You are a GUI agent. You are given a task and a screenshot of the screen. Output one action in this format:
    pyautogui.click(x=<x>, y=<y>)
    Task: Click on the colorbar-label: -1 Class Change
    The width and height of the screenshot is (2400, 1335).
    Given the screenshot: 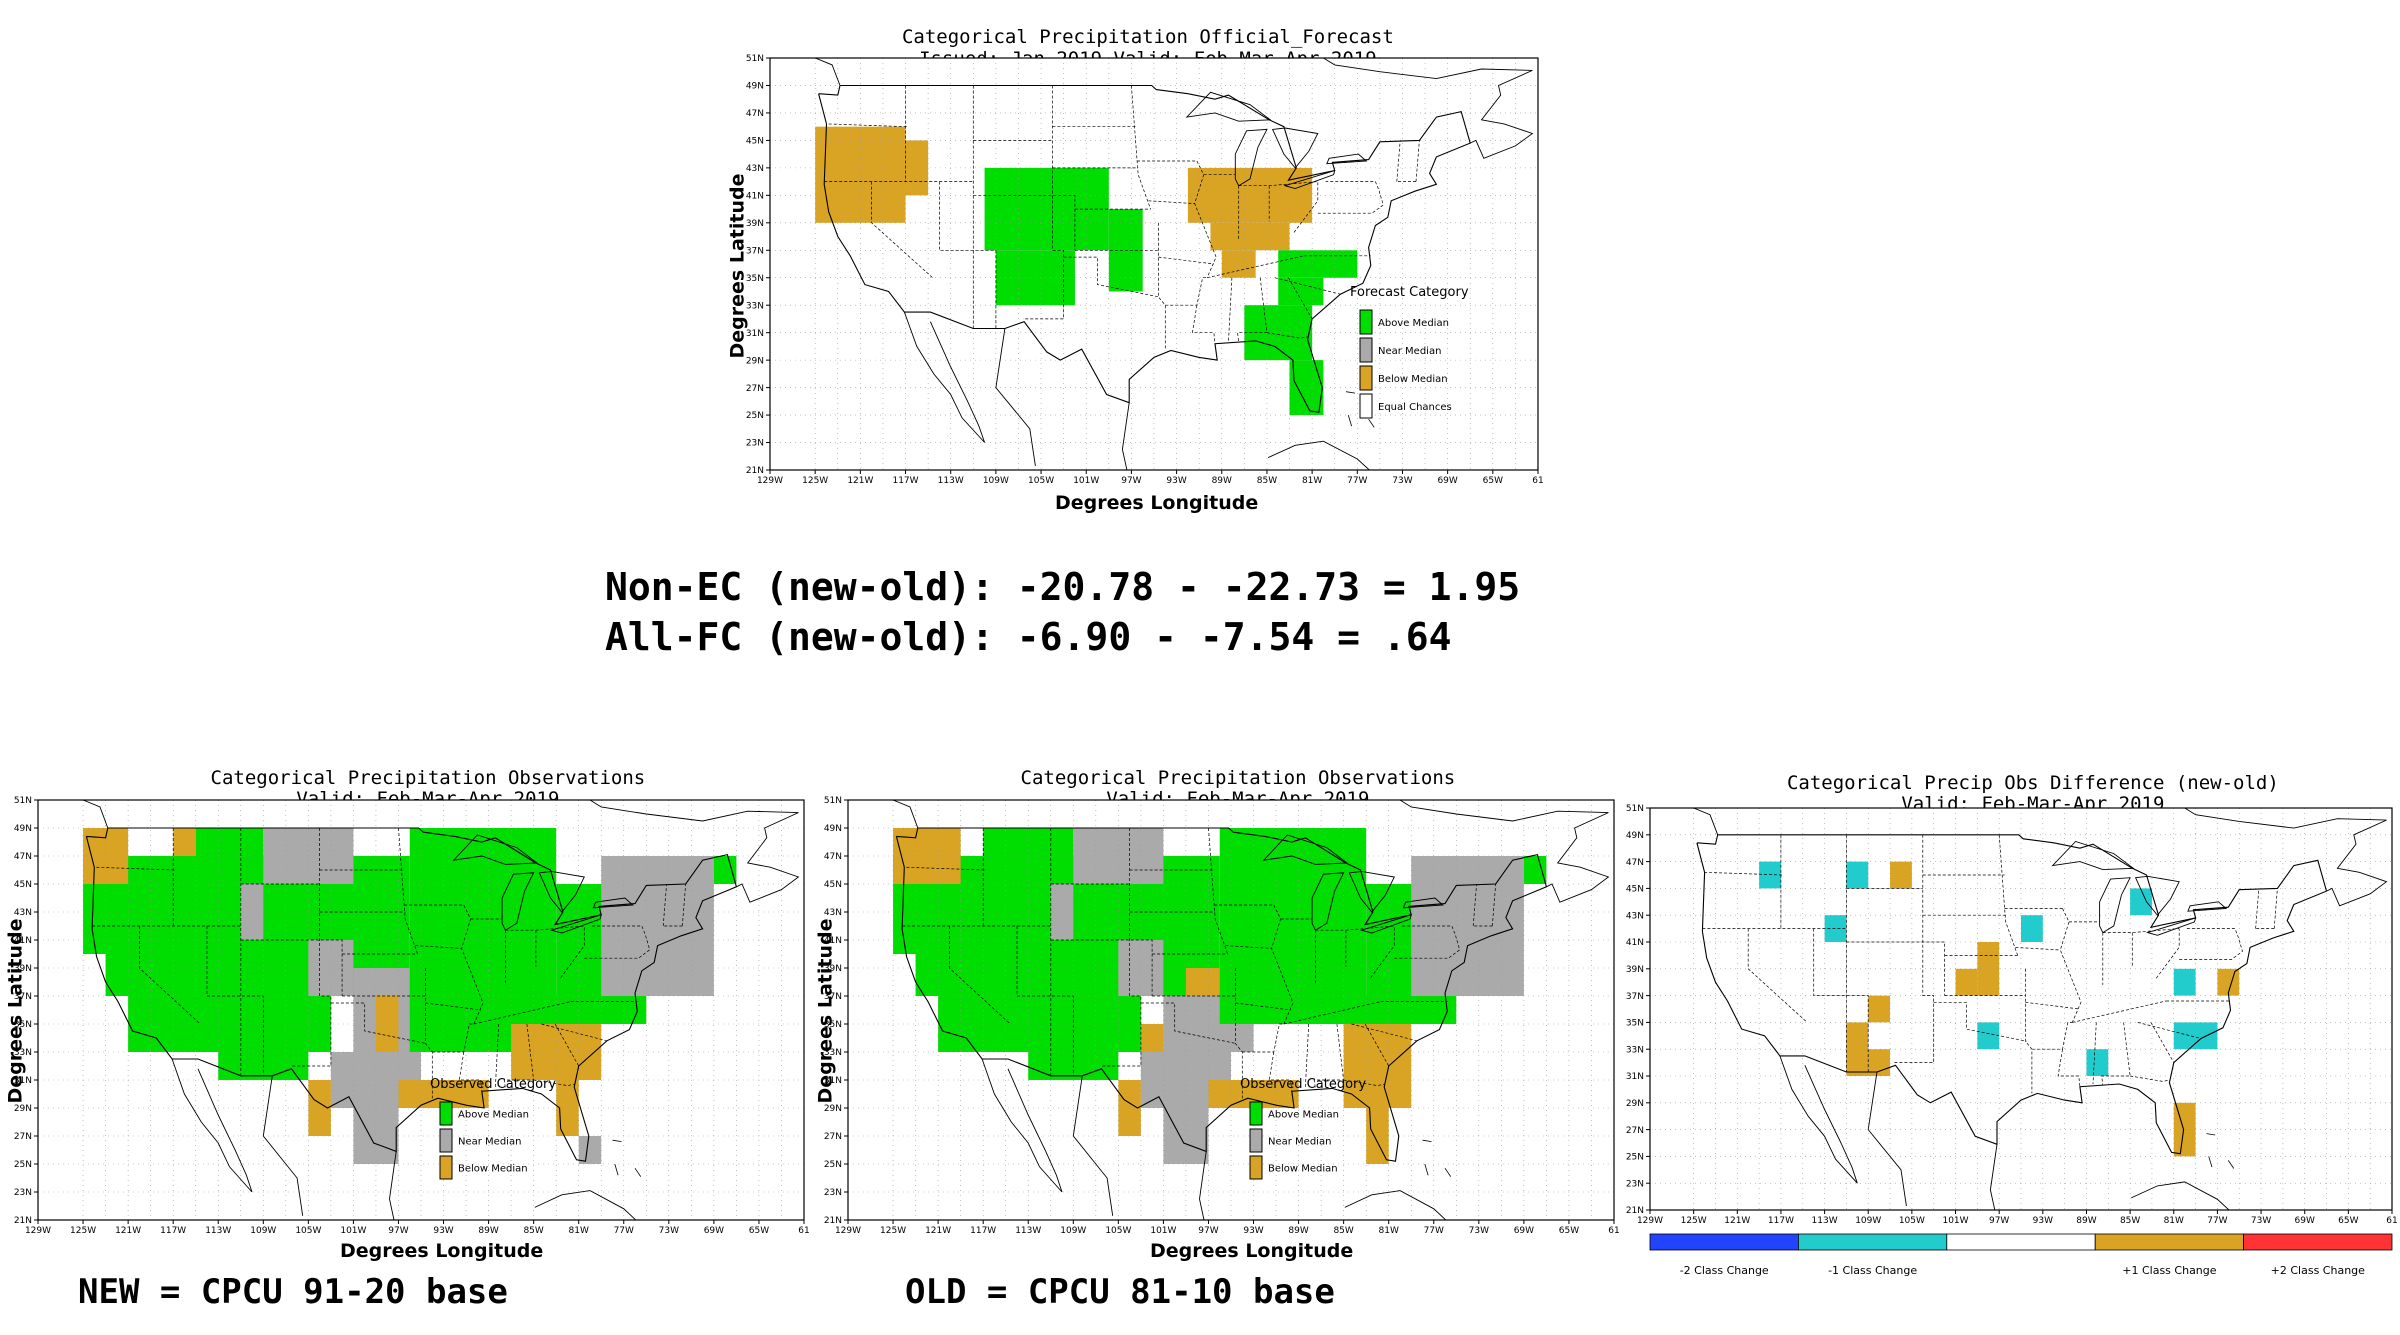 What is the action you would take?
    pyautogui.click(x=1872, y=1270)
    